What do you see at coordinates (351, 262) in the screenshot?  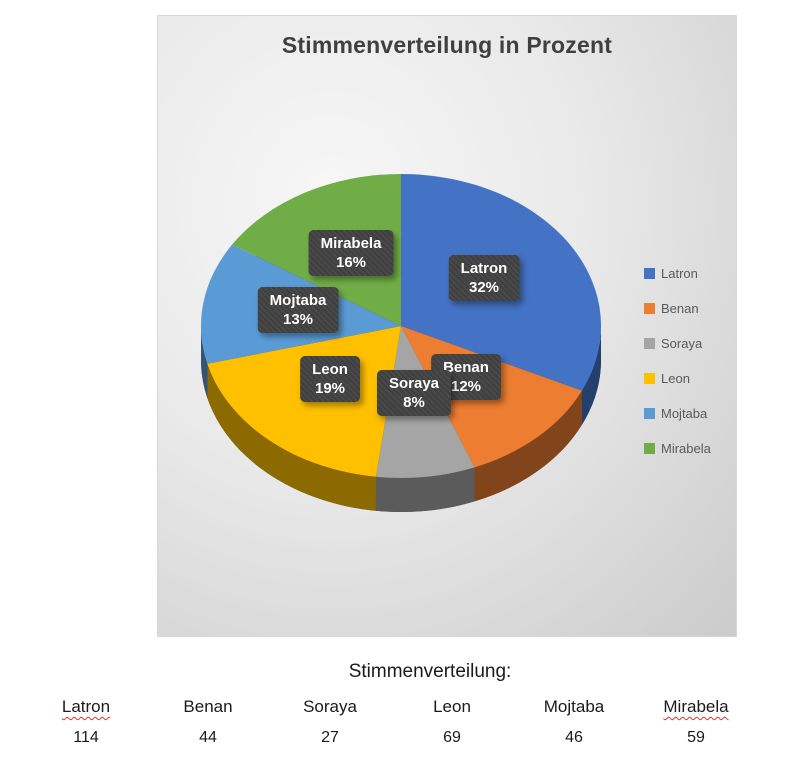 I see `data-label-pct: 16%` at bounding box center [351, 262].